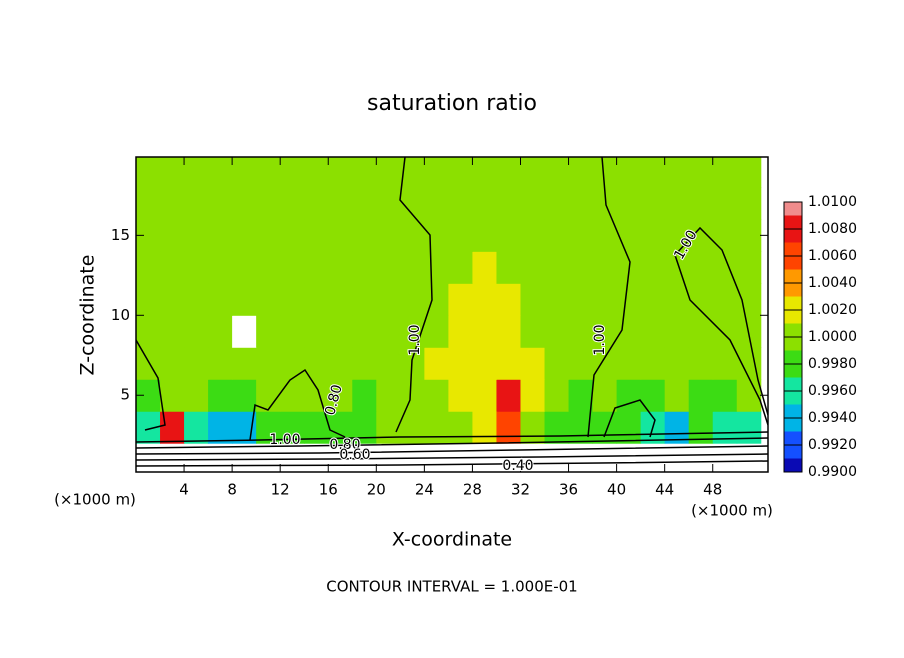 Image resolution: width=904 pixels, height=658 pixels. Describe the element at coordinates (452, 540) in the screenshot. I see `x-axis-title: X-coordinate` at that location.